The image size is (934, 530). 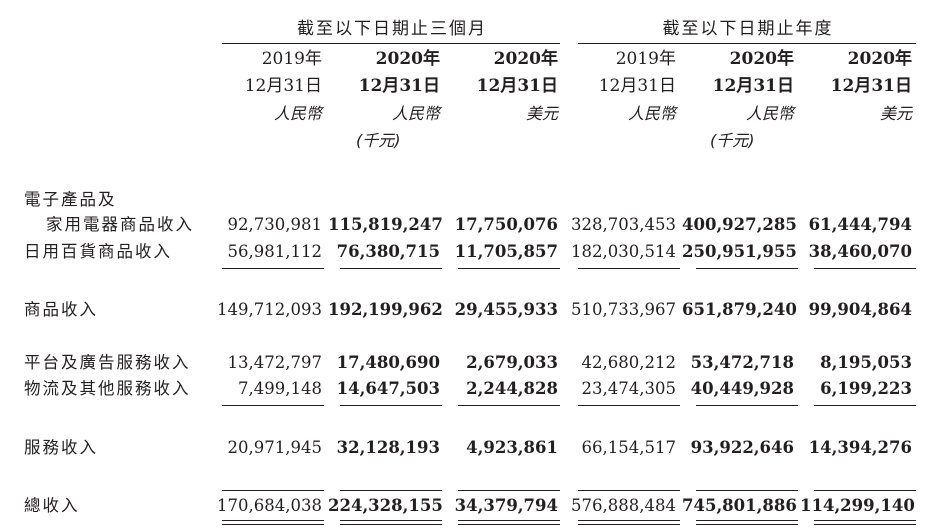 I want to click on table-cell: 400,927,285, so click(x=739, y=224).